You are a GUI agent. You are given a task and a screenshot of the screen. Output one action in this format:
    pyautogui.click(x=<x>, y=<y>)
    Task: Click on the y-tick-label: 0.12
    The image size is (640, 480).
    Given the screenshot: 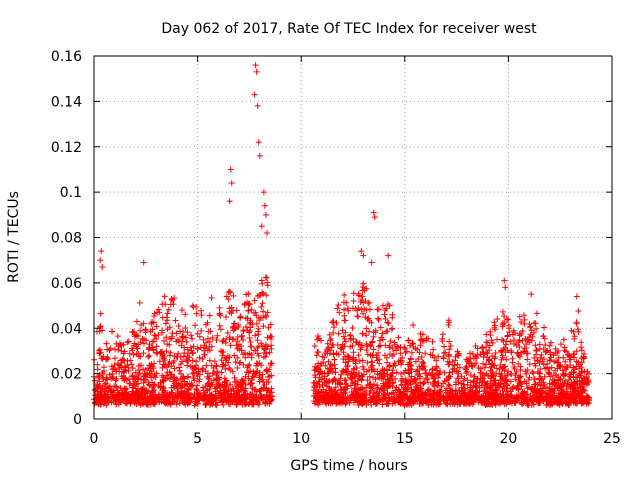 What is the action you would take?
    pyautogui.click(x=66, y=148)
    